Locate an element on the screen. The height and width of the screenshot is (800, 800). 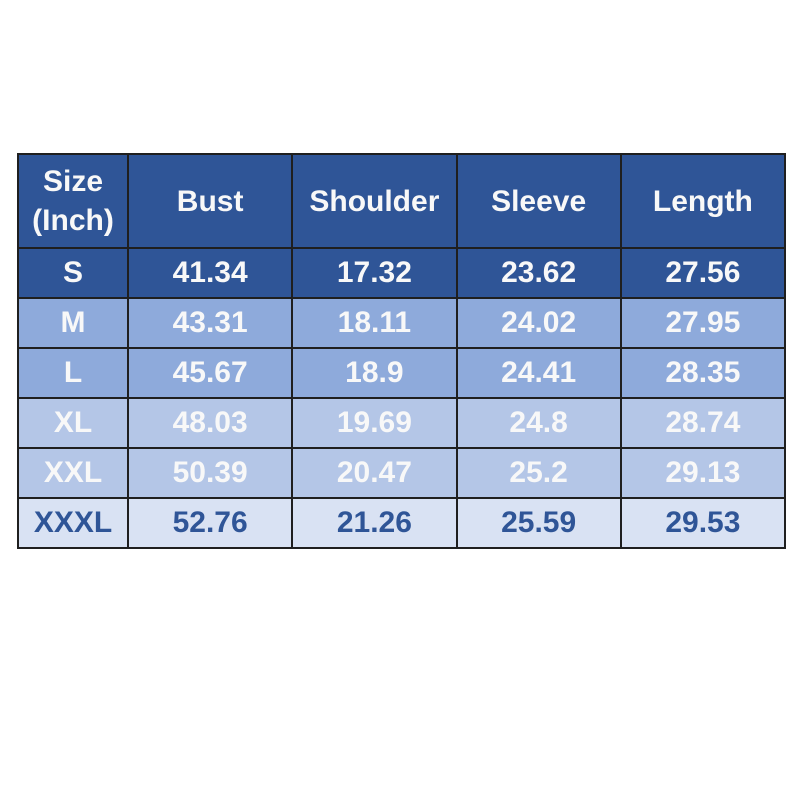
sleeve-value: 24.8 is located at coordinates (538, 423).